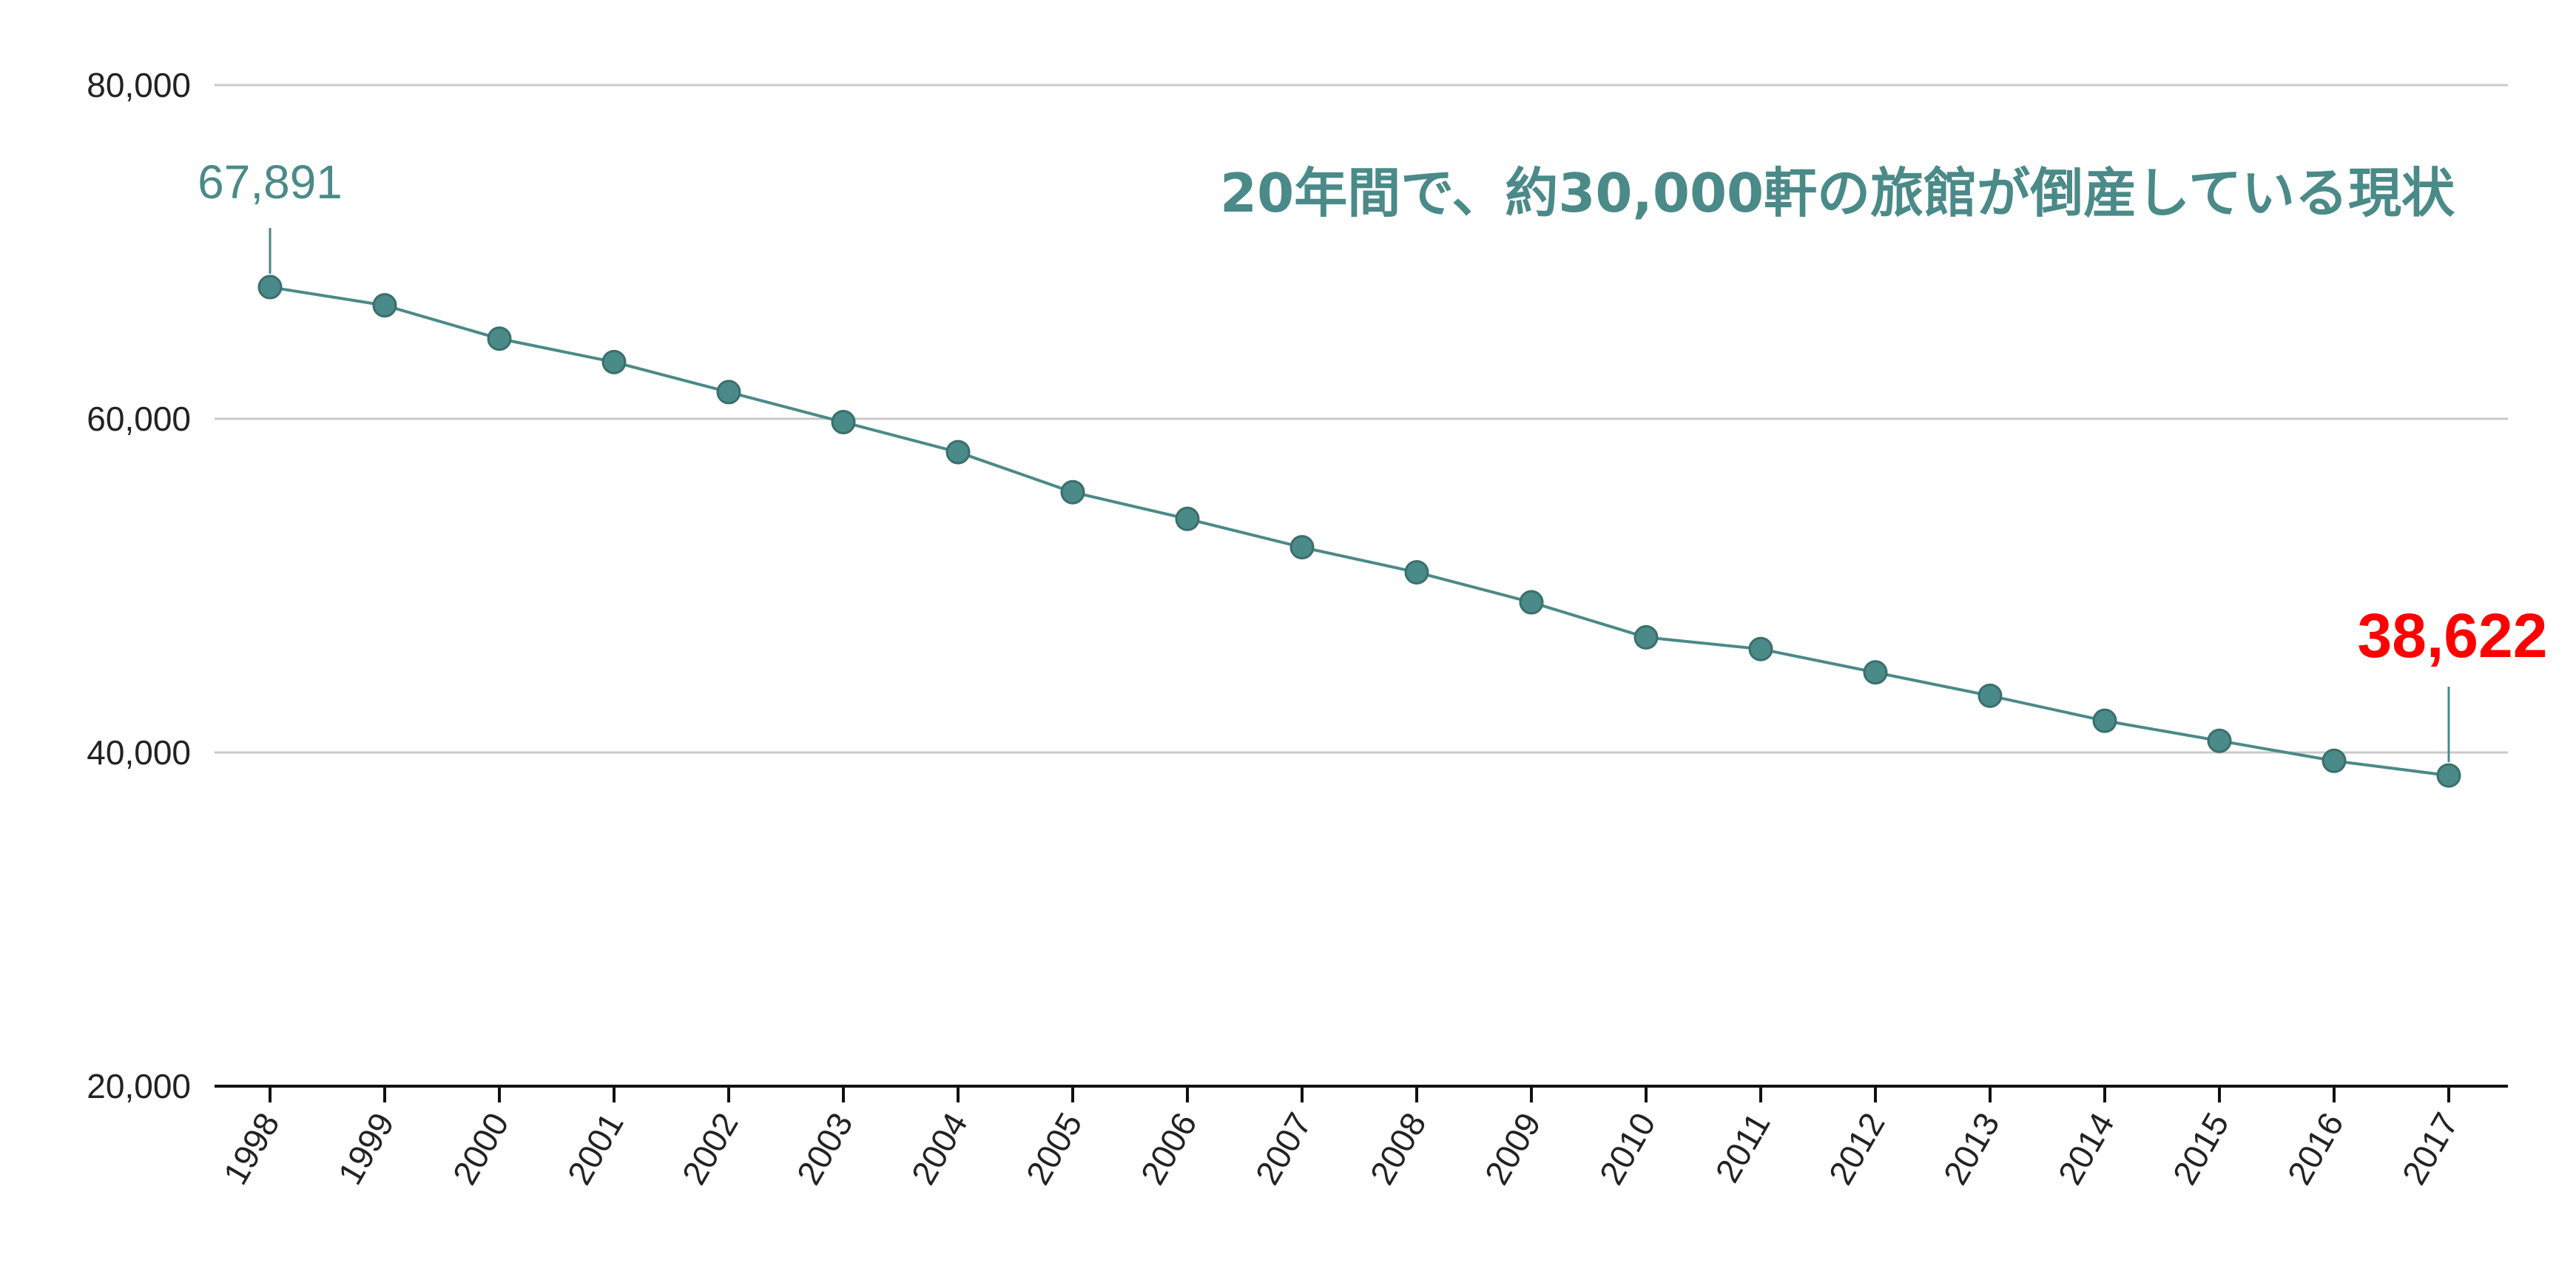 The image size is (2576, 1263). I want to click on y-tick-label: 20,000, so click(139, 1086).